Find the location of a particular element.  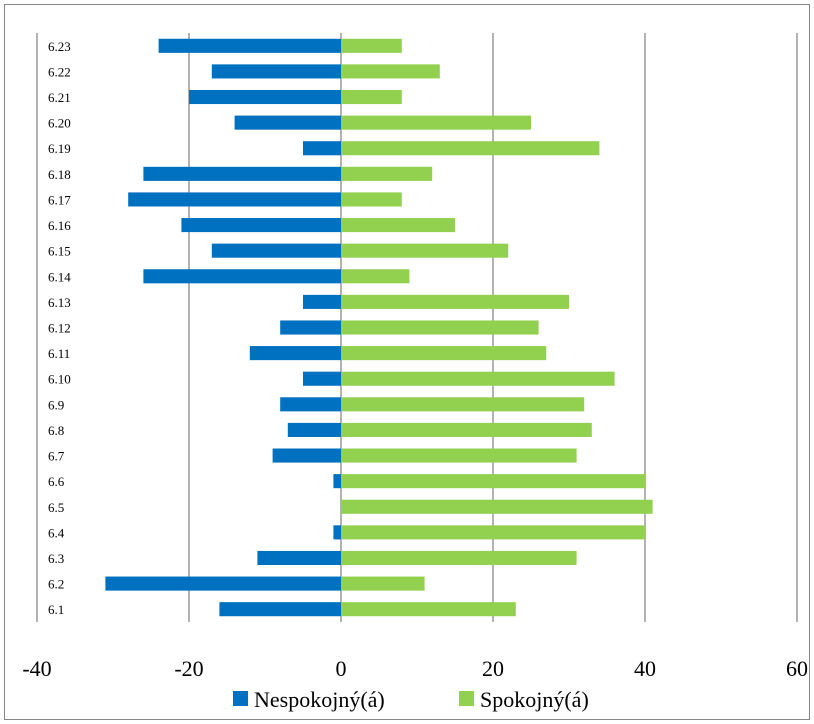

x-tick-label: 40 is located at coordinates (645, 668).